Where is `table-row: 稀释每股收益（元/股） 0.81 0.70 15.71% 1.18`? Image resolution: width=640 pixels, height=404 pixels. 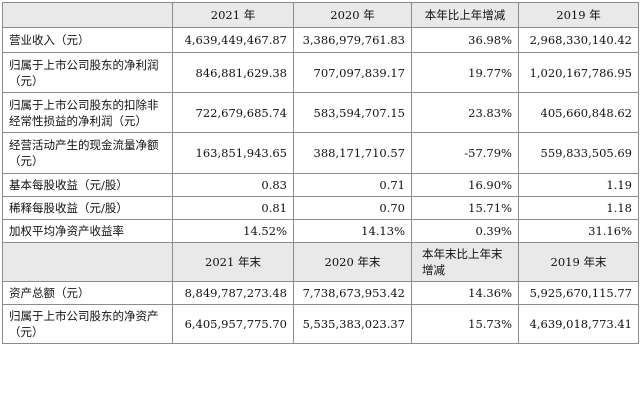
table-row: 稀释每股收益（元/股） 0.81 0.70 15.71% 1.18 is located at coordinates (320, 208).